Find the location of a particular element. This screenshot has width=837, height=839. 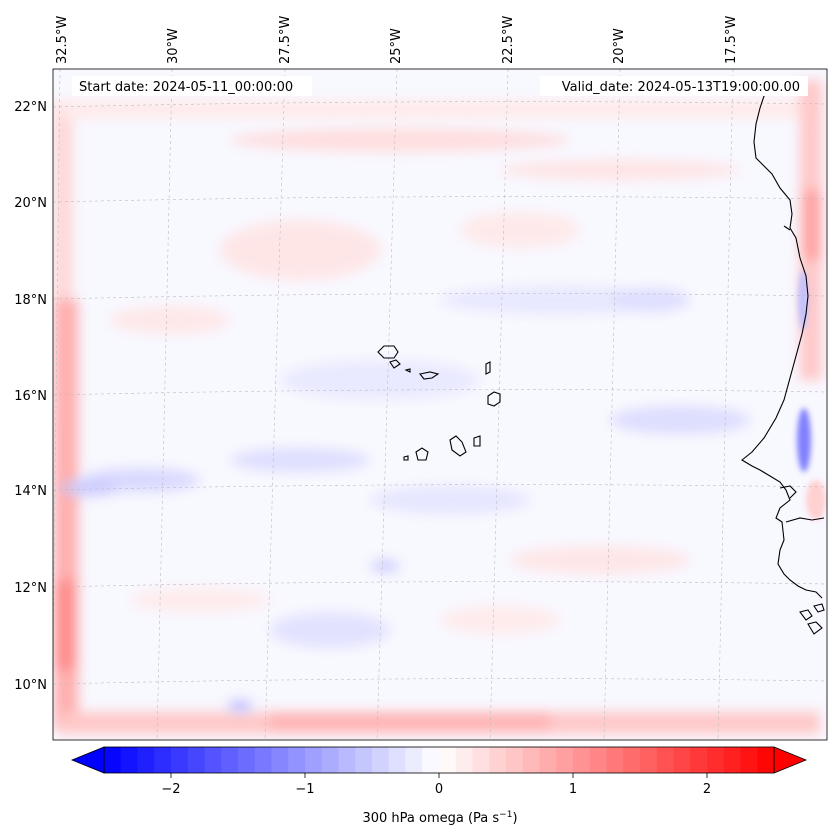

lon-label-30w: 30°W is located at coordinates (173, 46).